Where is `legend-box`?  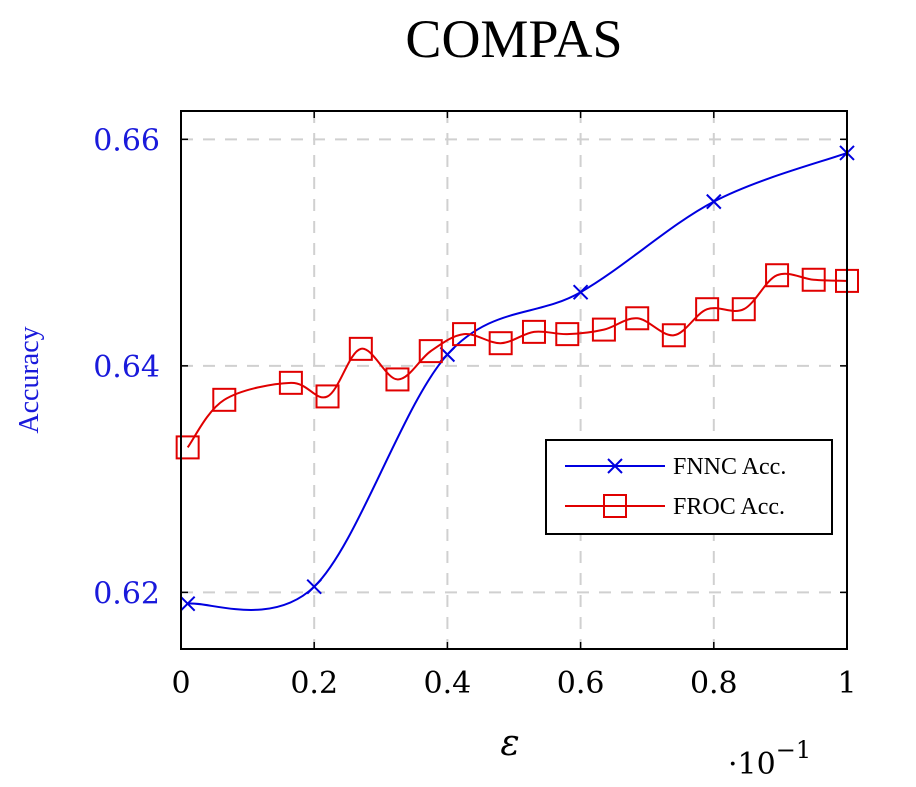
legend-box is located at coordinates (689, 487).